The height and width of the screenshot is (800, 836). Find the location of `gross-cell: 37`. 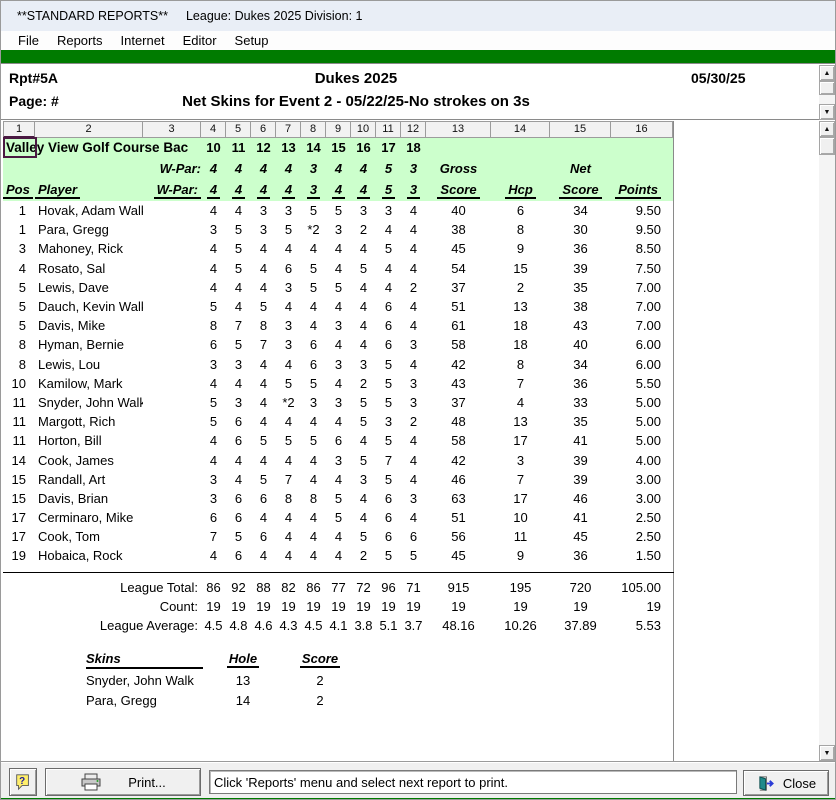

gross-cell: 37 is located at coordinates (458, 402).